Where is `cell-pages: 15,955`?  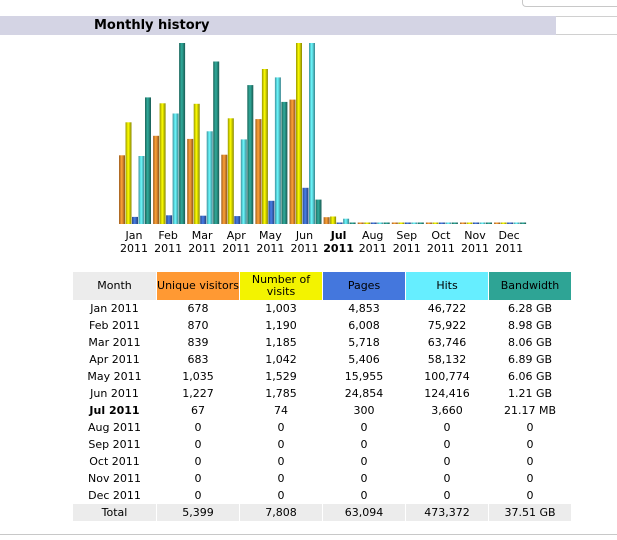 cell-pages: 15,955 is located at coordinates (364, 376).